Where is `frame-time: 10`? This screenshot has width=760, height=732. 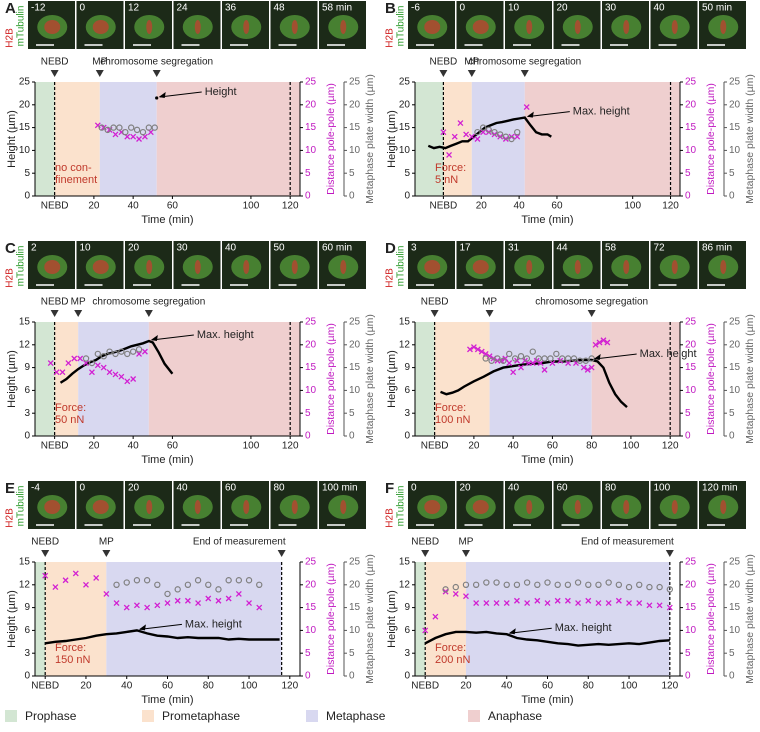
frame-time: 10 is located at coordinates (86, 248).